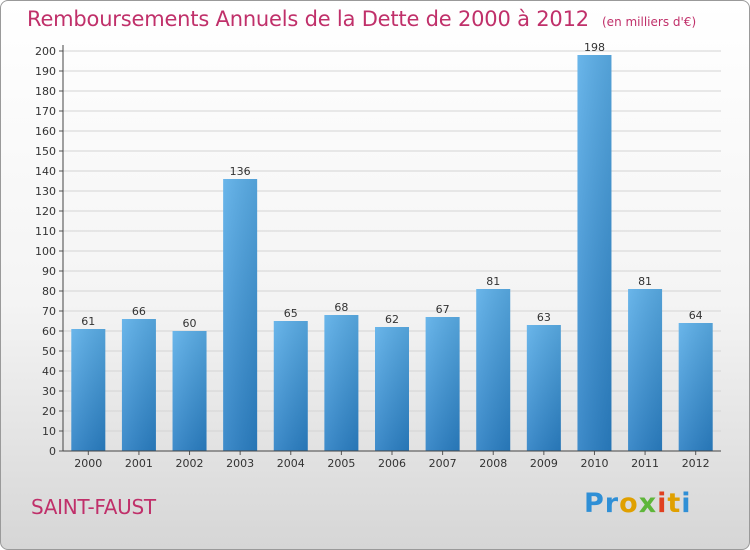  Describe the element at coordinates (392, 463) in the screenshot. I see `x-tick-label: 2006` at that location.